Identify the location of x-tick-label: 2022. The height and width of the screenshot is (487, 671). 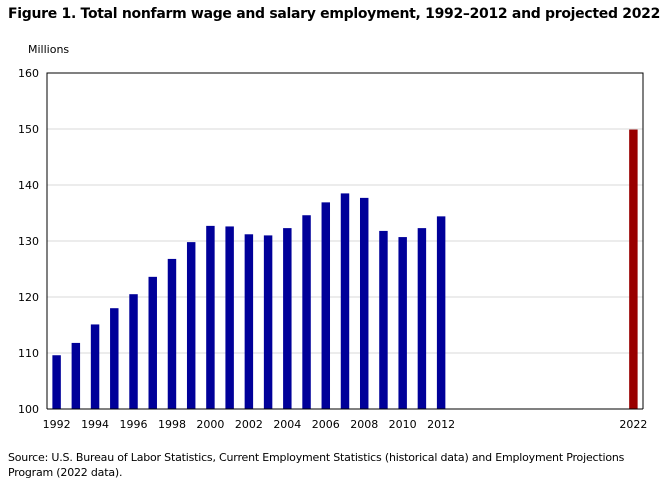
(633, 424).